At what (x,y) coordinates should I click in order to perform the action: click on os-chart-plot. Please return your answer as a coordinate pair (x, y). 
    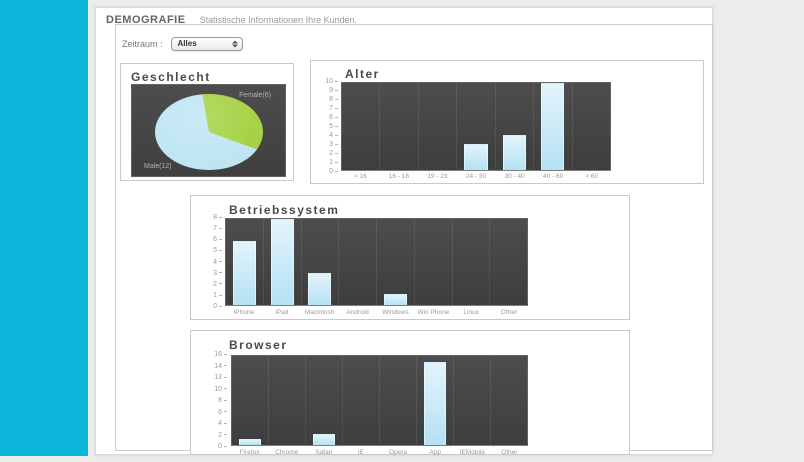
    Looking at the image, I should click on (376, 262).